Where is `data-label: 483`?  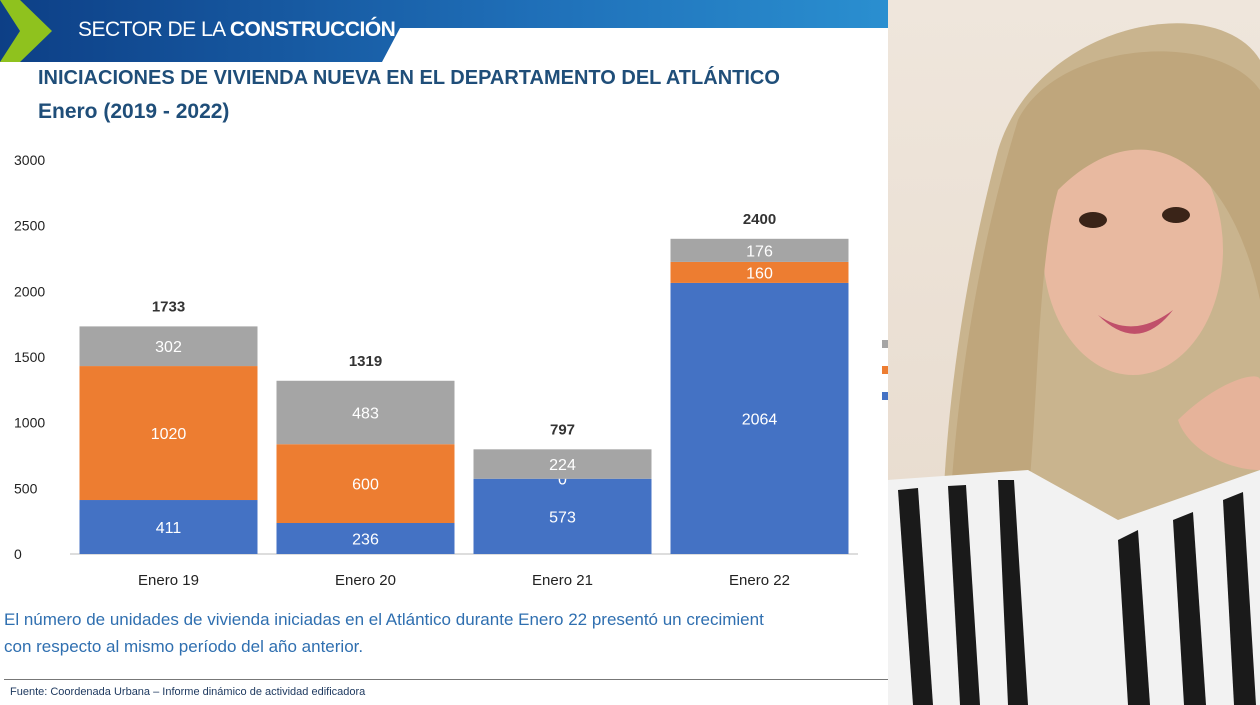 data-label: 483 is located at coordinates (365, 413).